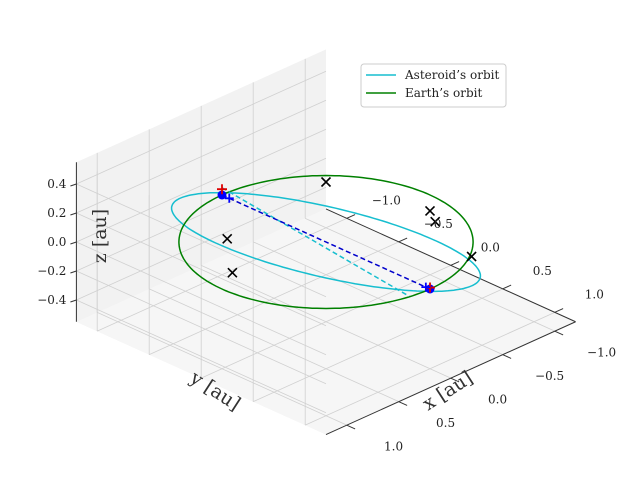 Image resolution: width=640 pixels, height=480 pixels. I want to click on legend: Asteroid’s orbit Earth’s orbit, so click(433, 85).